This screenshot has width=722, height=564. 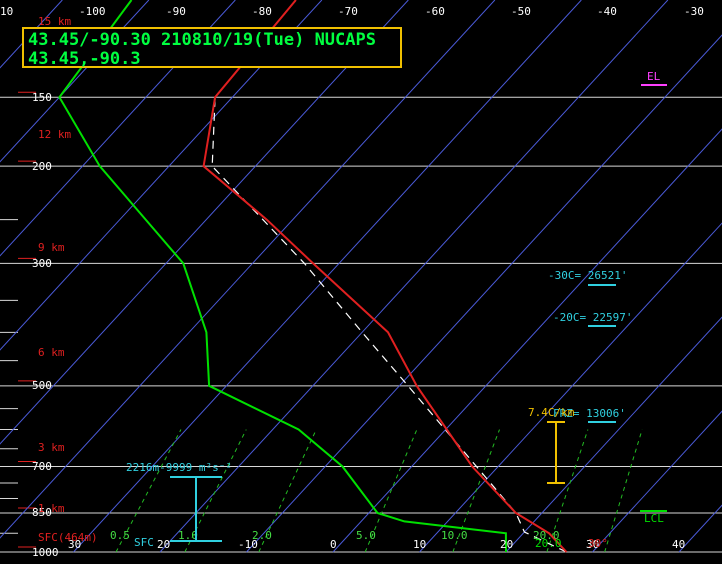 I want to click on helicity-label: 2216m-9999 m²s⁻², so click(x=179, y=467).